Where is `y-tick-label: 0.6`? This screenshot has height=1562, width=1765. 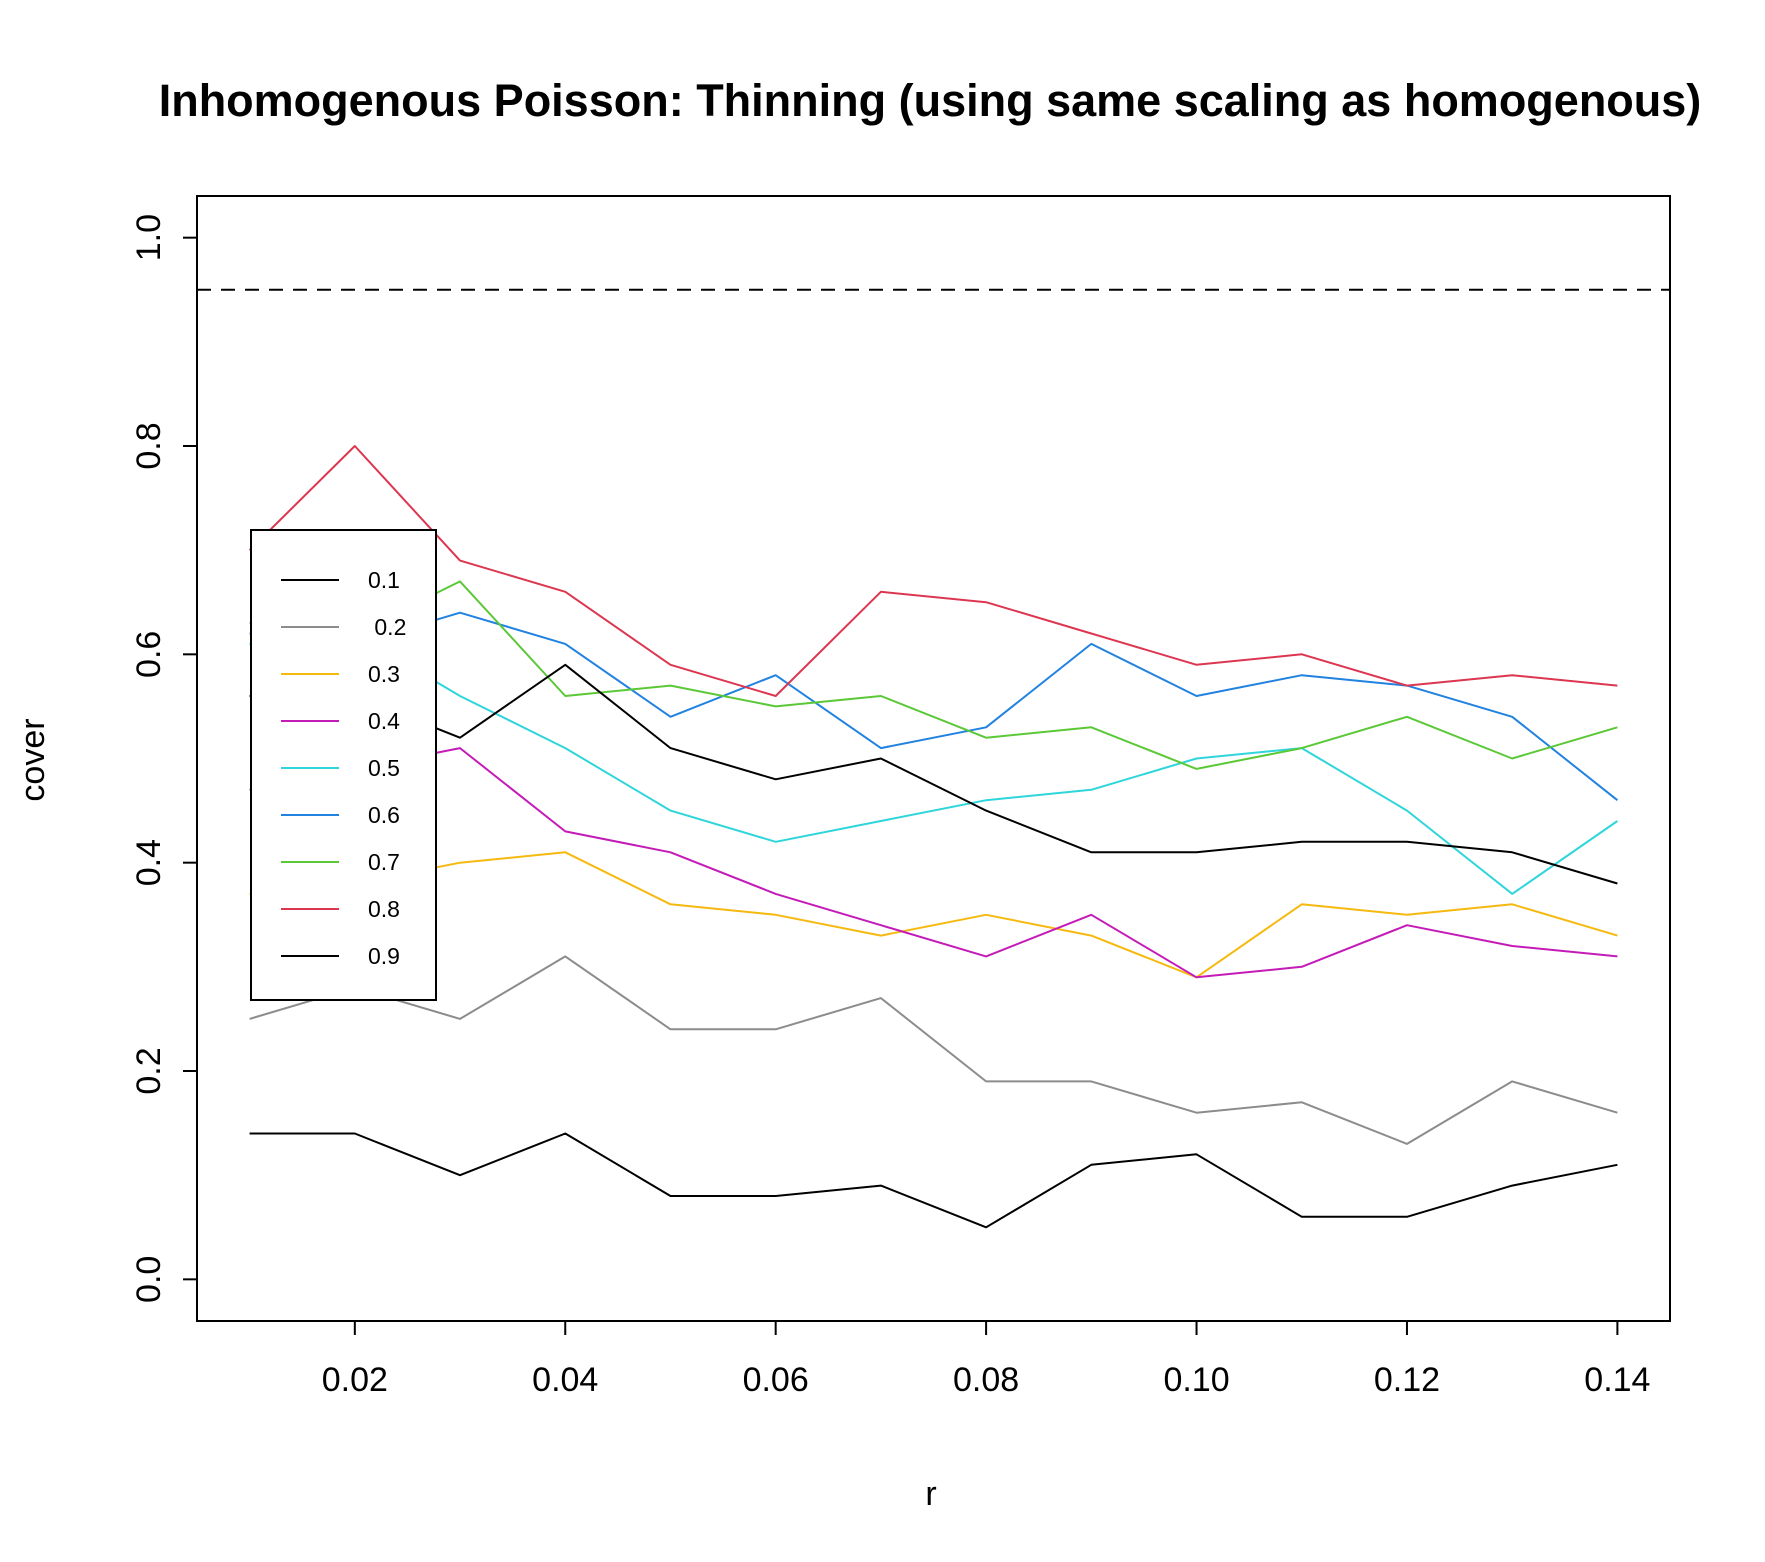 y-tick-label: 0.6 is located at coordinates (149, 654).